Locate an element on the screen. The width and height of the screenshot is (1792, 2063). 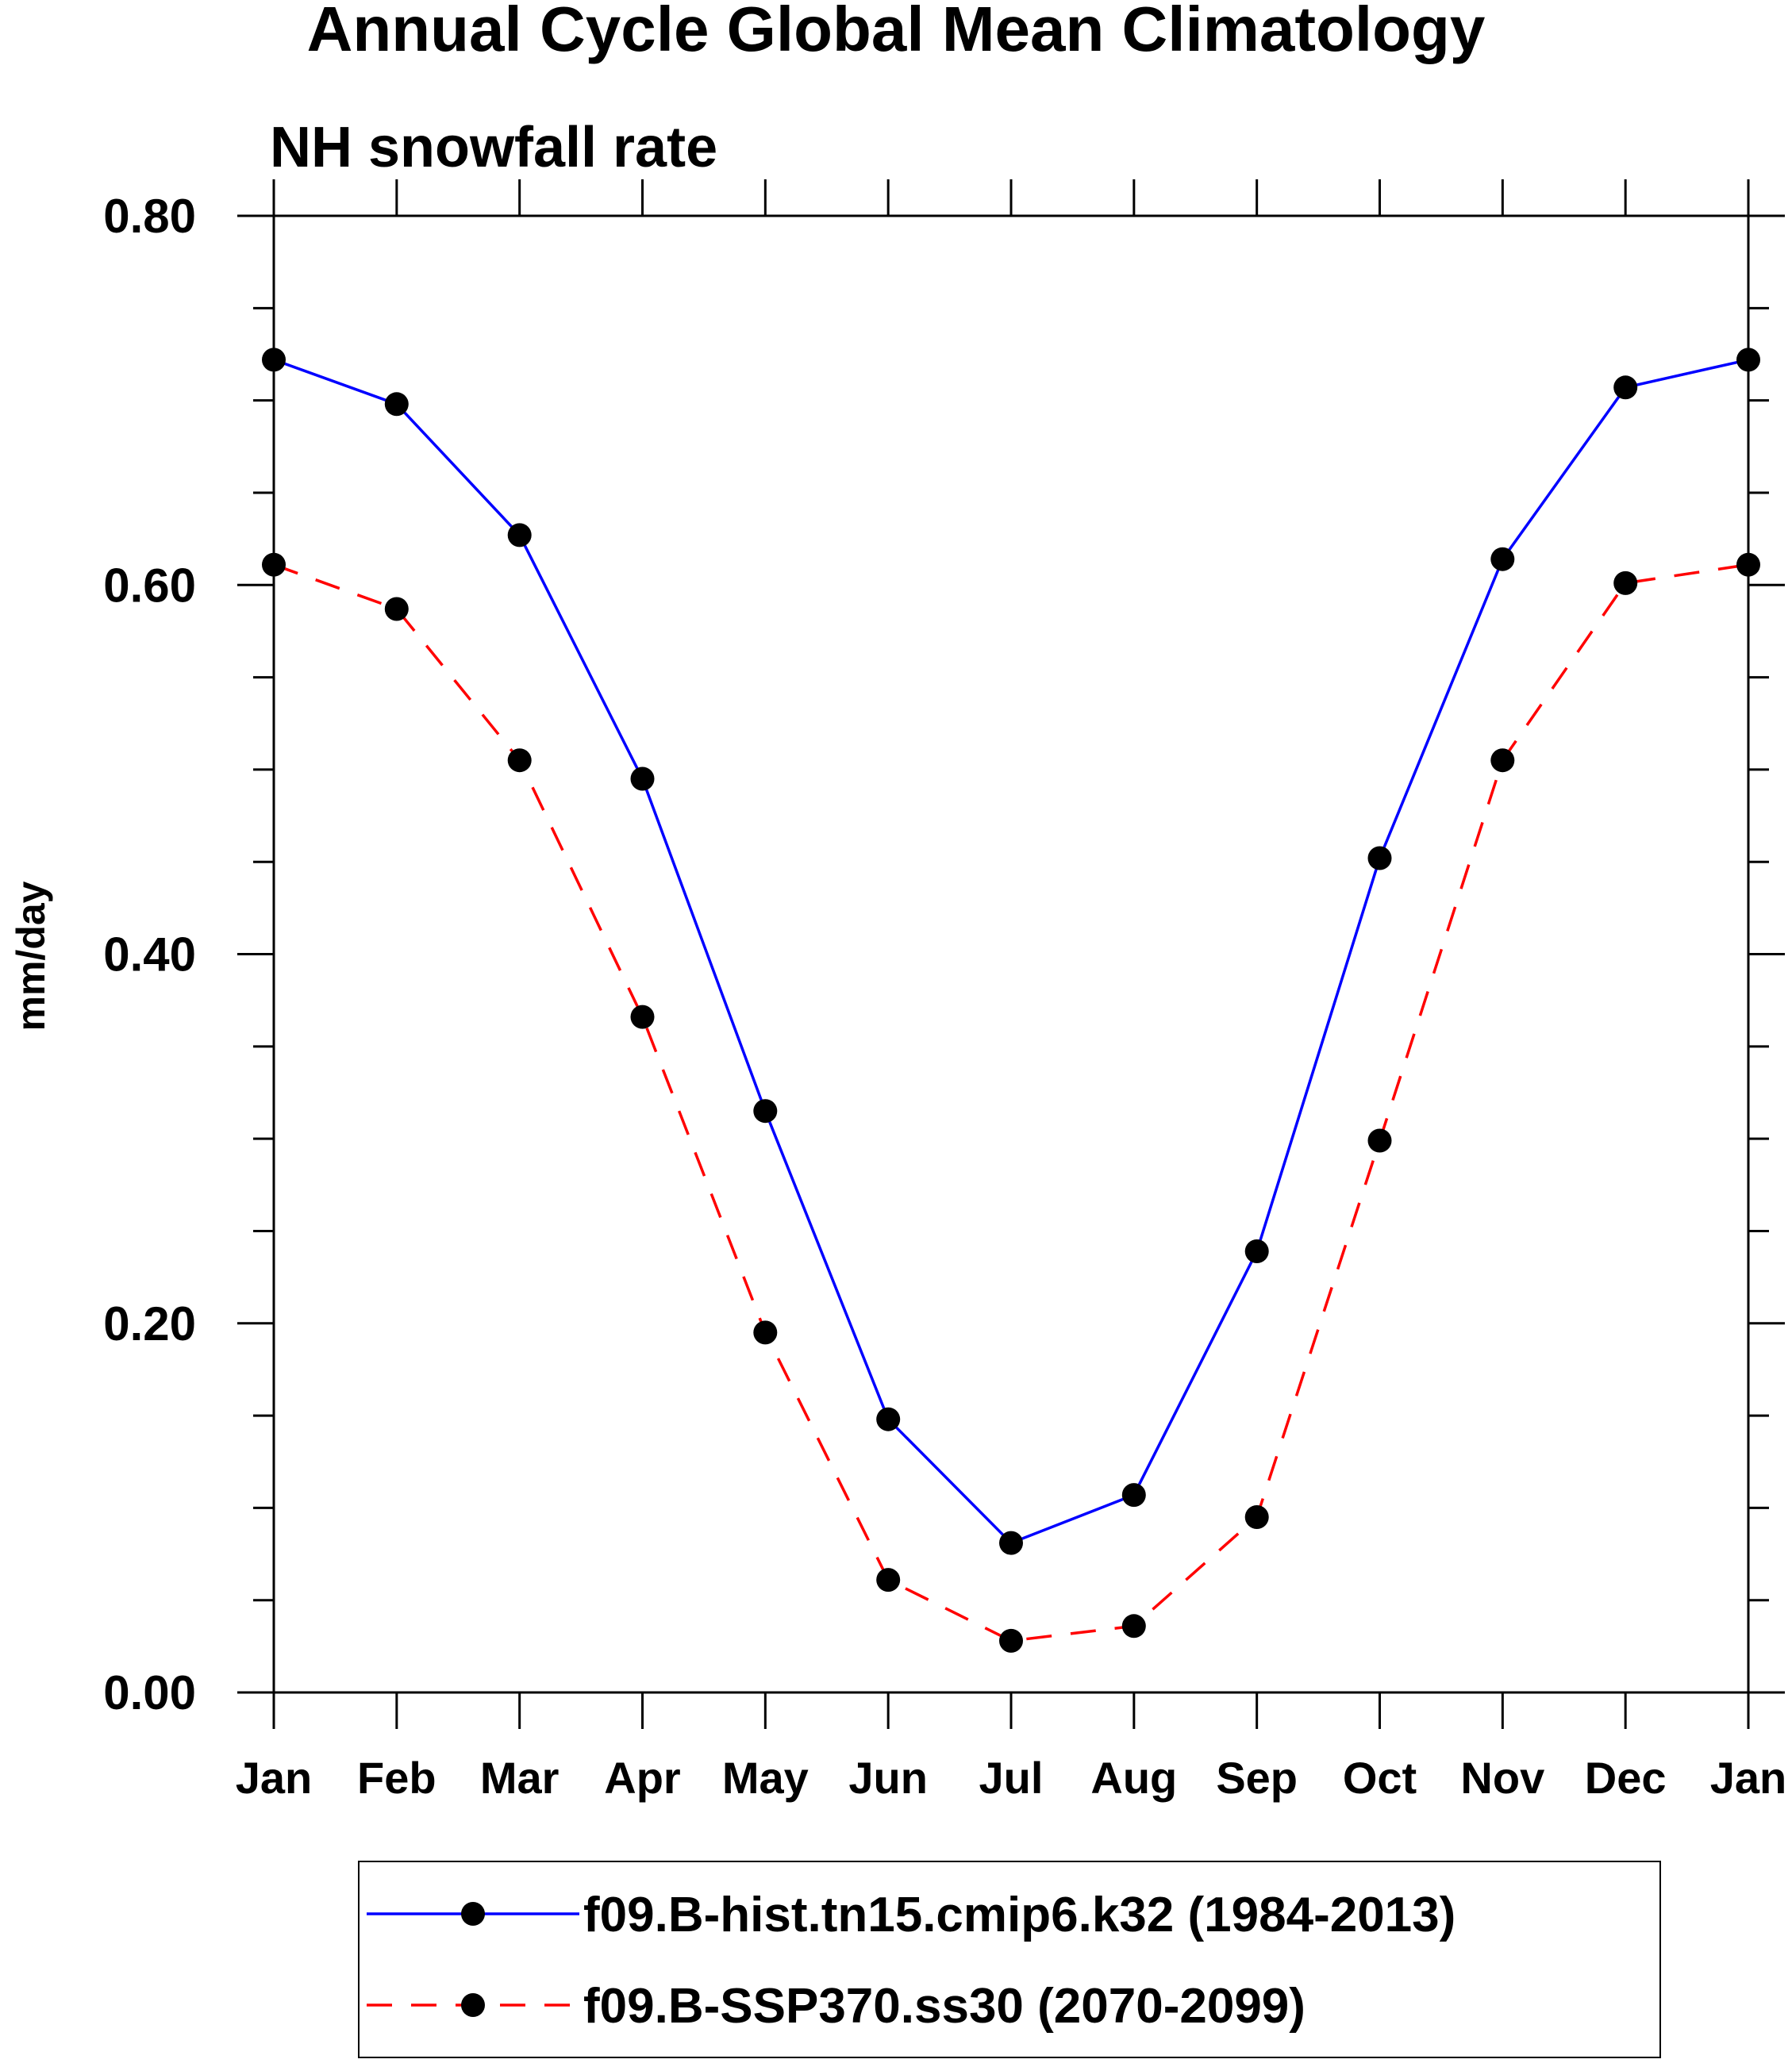
y-tick-label-4: 0.80 is located at coordinates (149, 216).